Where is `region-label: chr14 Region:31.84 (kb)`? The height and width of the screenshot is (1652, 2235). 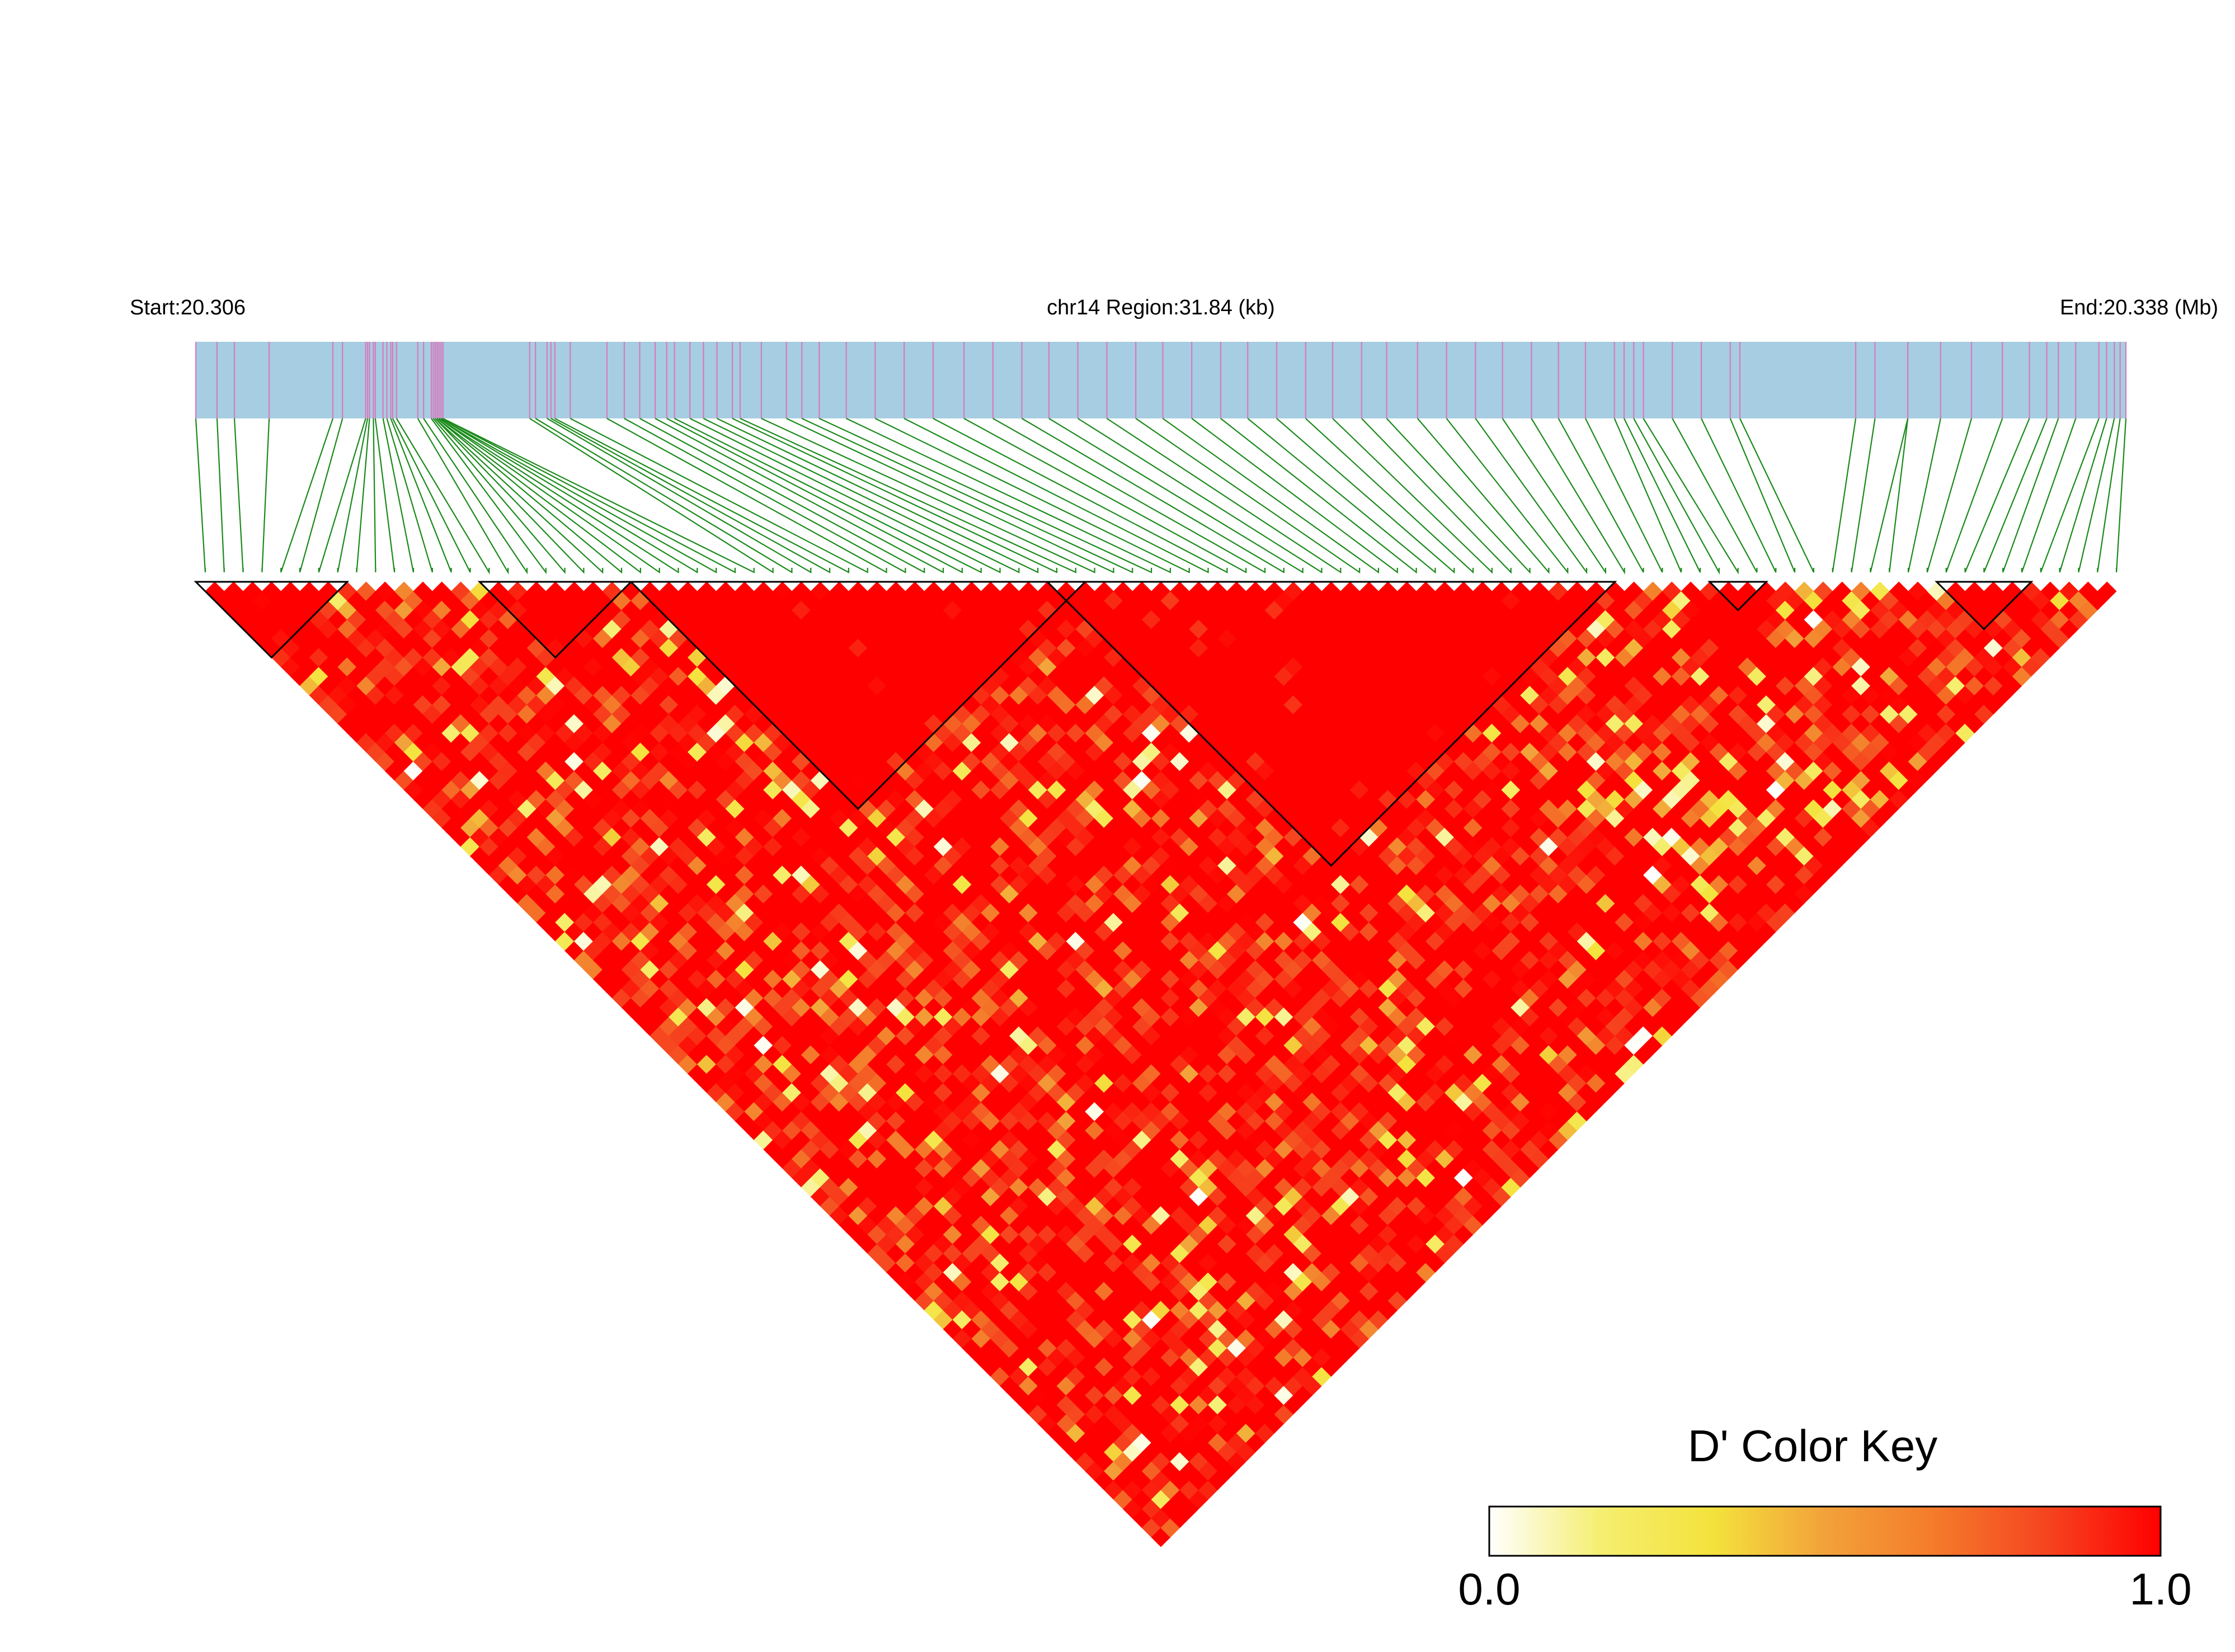
region-label: chr14 Region:31.84 (kb) is located at coordinates (1161, 308).